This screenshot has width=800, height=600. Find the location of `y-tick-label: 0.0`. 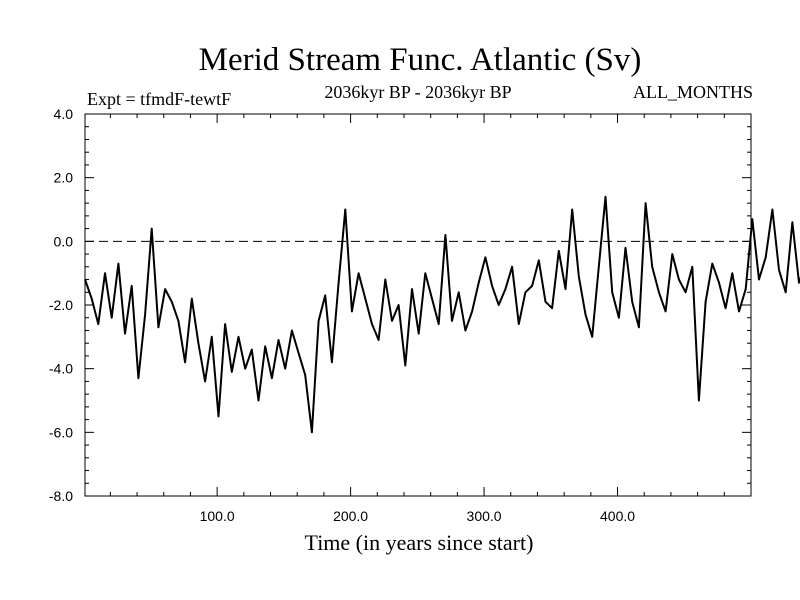

y-tick-label: 0.0 is located at coordinates (64, 241).